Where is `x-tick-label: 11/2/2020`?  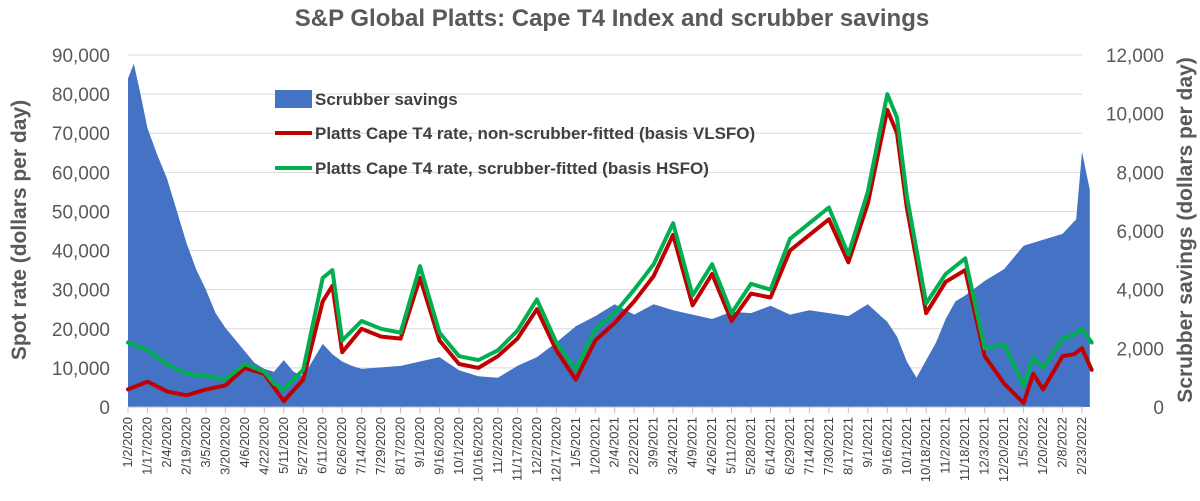 x-tick-label: 11/2/2020 is located at coordinates (497, 445).